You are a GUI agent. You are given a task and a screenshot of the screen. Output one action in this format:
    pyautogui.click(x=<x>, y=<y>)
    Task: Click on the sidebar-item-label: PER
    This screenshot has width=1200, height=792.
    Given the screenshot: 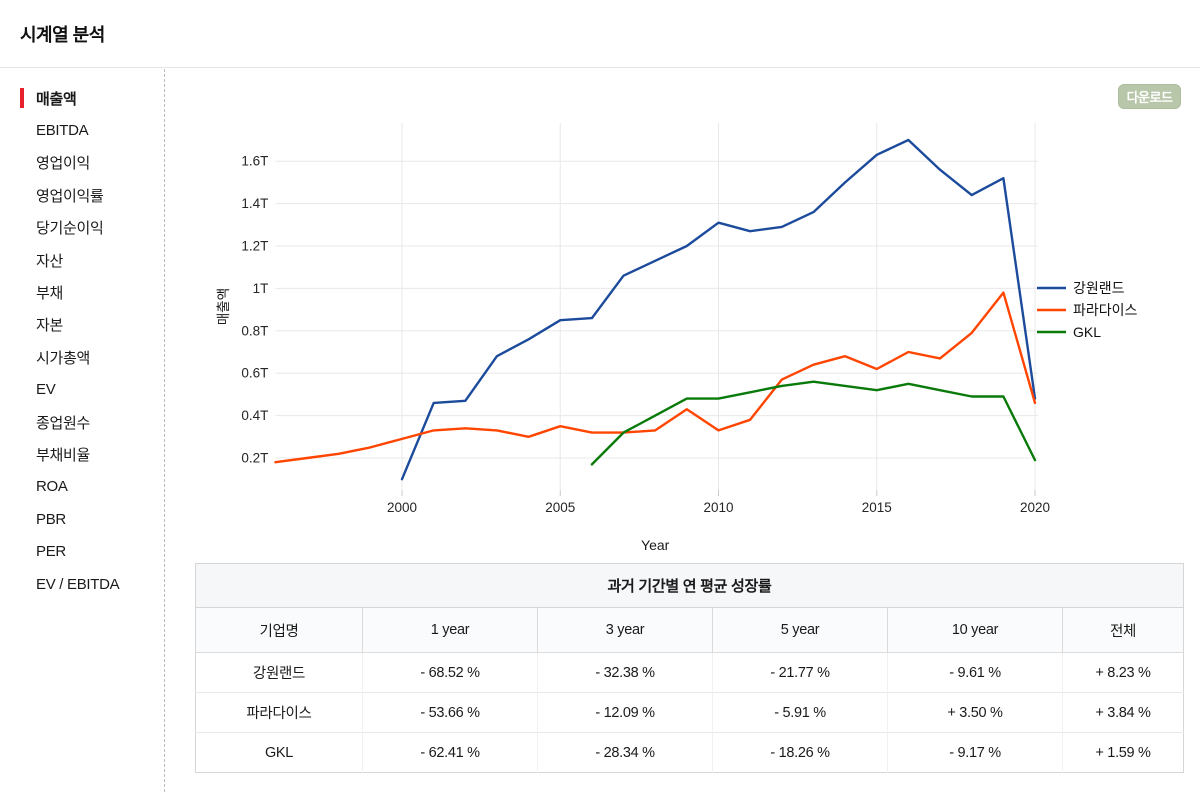 What is the action you would take?
    pyautogui.click(x=51, y=552)
    